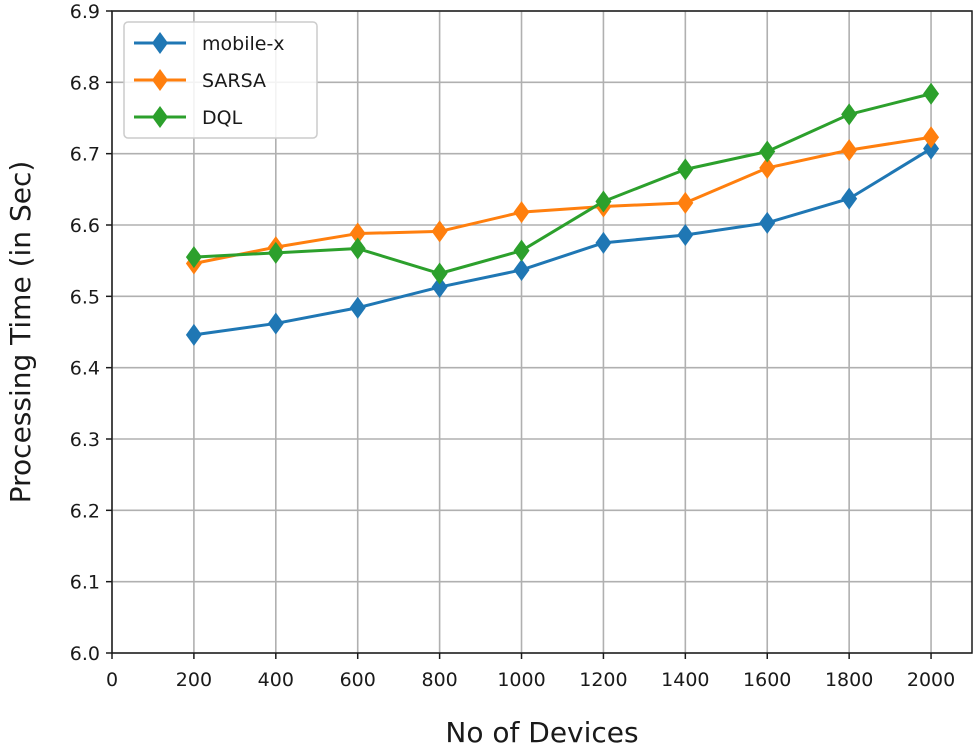  What do you see at coordinates (85, 654) in the screenshot?
I see `y-tick-label: 6.0` at bounding box center [85, 654].